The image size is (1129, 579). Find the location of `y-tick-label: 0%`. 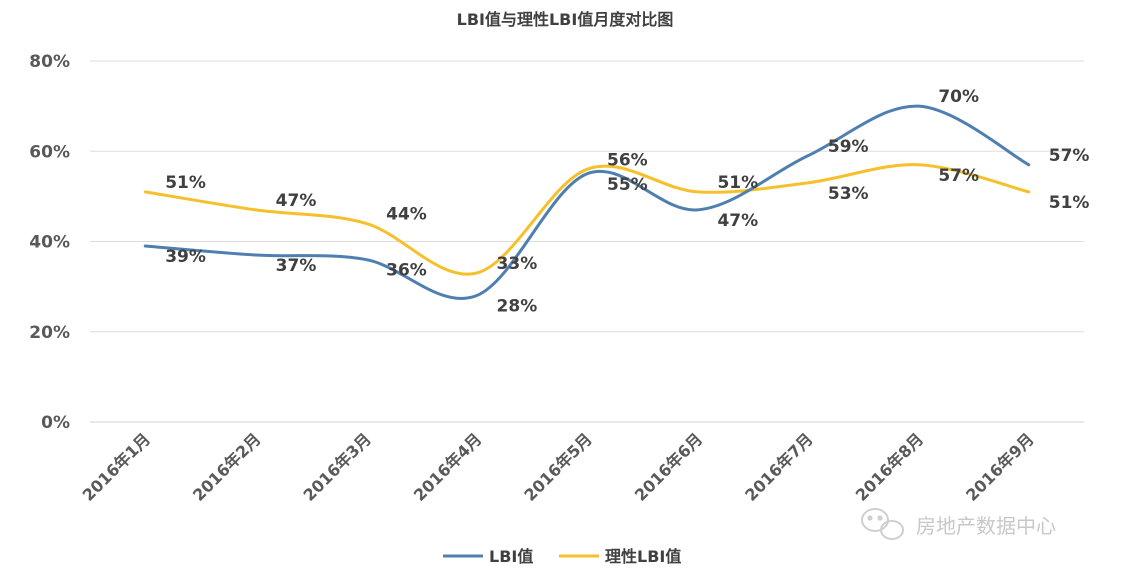

y-tick-label: 0% is located at coordinates (55, 423).